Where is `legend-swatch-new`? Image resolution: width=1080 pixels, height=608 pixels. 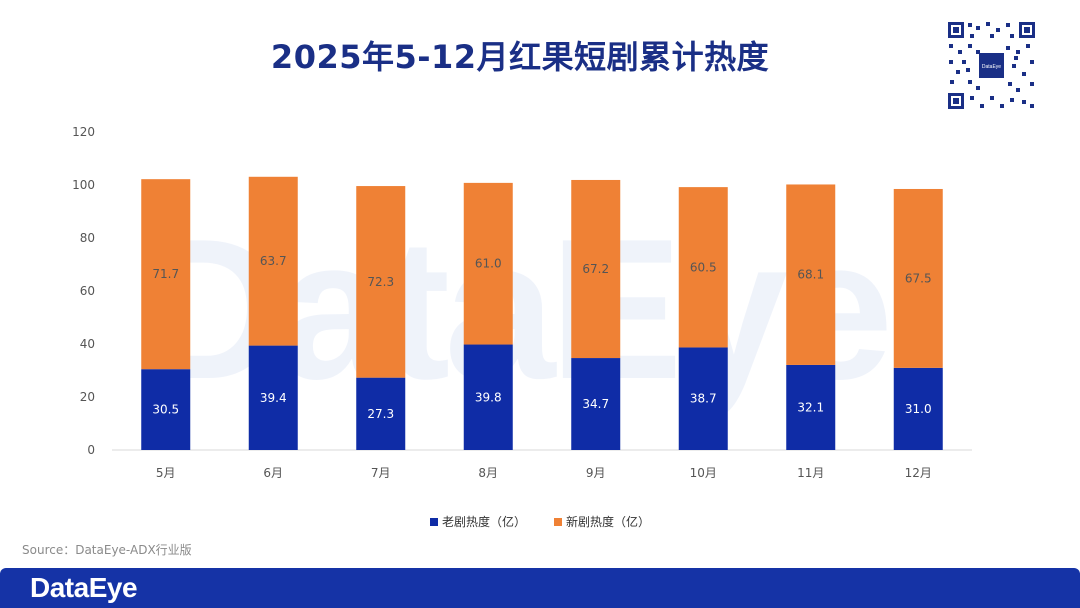
legend-swatch-new is located at coordinates (558, 521).